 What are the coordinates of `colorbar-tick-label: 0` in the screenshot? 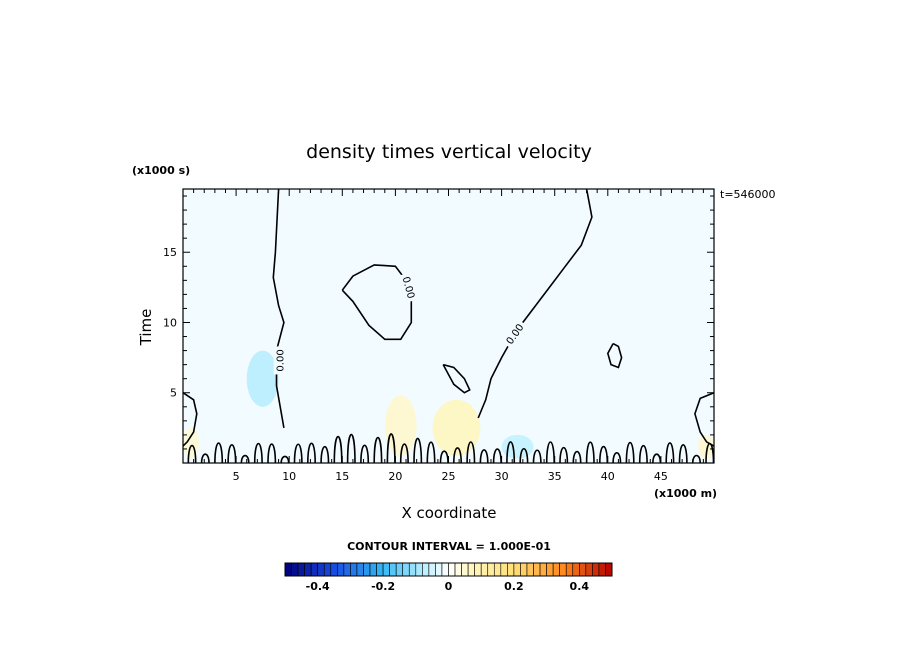 It's located at (449, 586).